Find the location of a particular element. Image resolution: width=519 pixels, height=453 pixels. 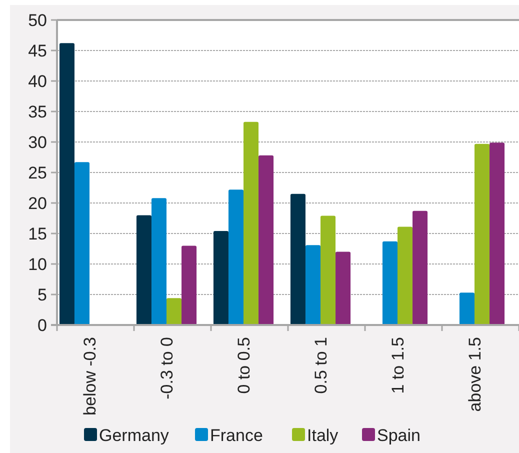

y-tick-label: 45 is located at coordinates (37, 50).